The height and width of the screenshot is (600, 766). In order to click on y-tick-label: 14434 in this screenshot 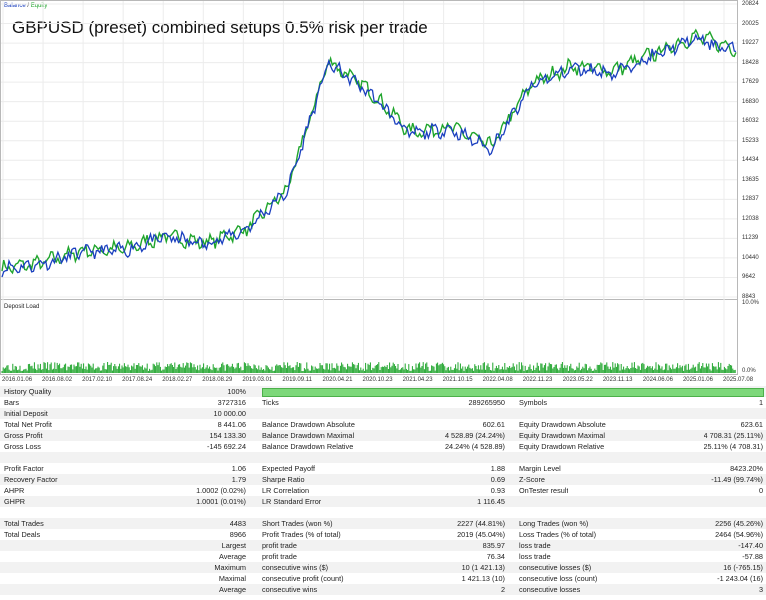, I will do `click(750, 160)`.